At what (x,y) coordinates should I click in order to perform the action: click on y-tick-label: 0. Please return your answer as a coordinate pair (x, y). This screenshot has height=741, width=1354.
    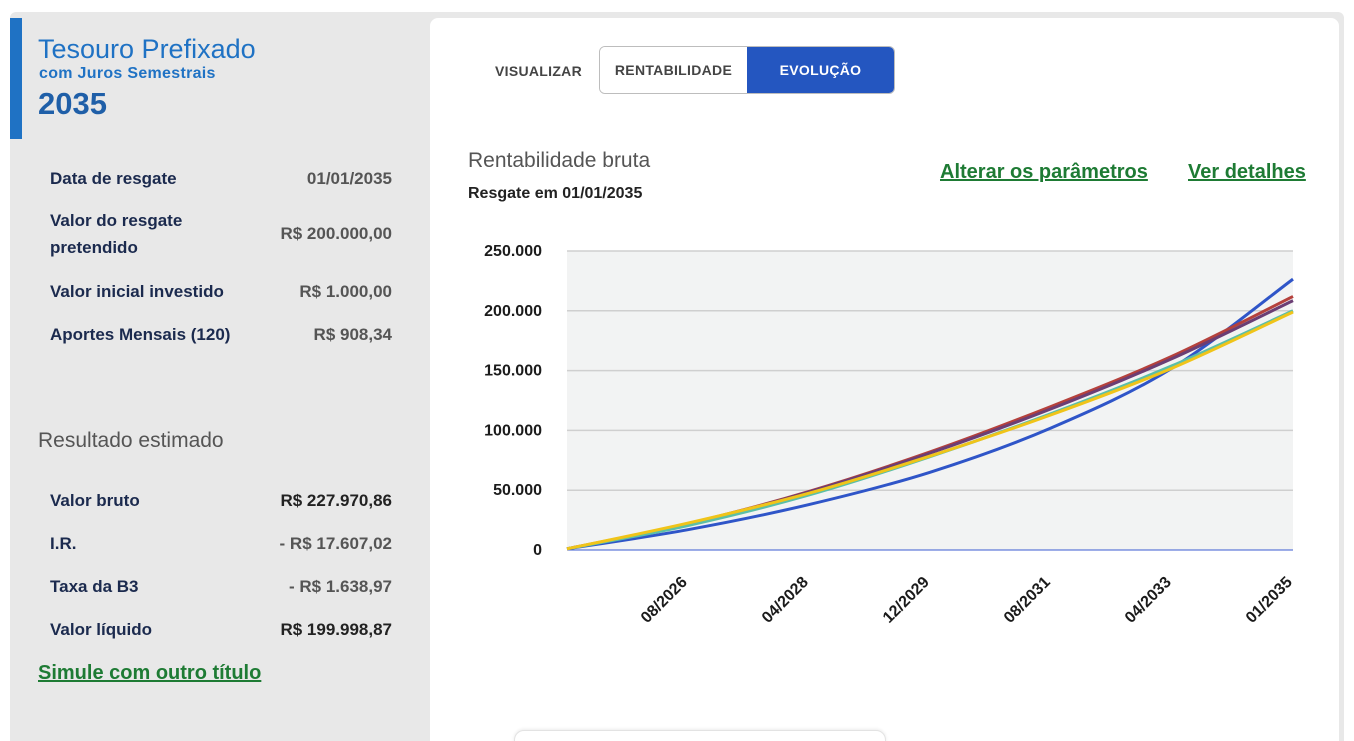
    Looking at the image, I should click on (537, 550).